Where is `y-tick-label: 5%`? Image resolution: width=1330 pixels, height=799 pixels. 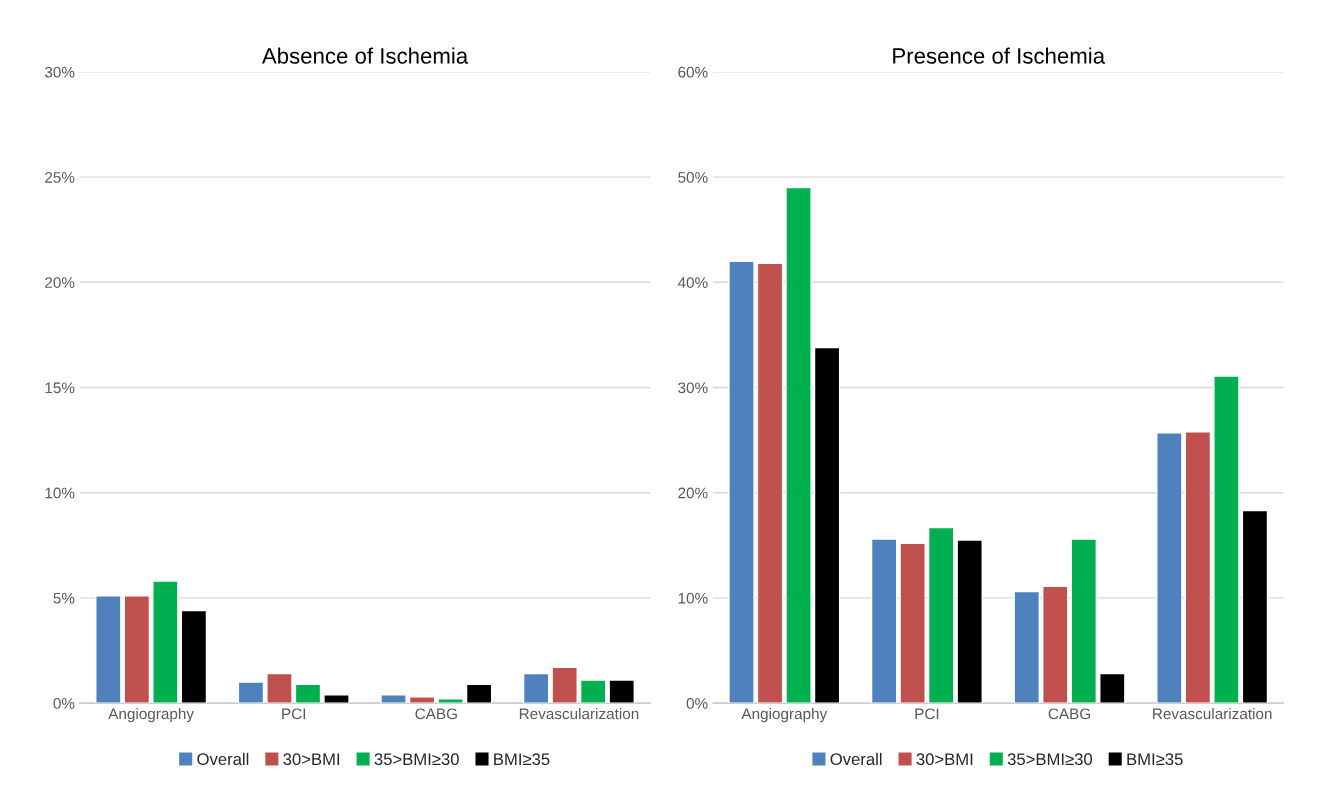 y-tick-label: 5% is located at coordinates (64, 598).